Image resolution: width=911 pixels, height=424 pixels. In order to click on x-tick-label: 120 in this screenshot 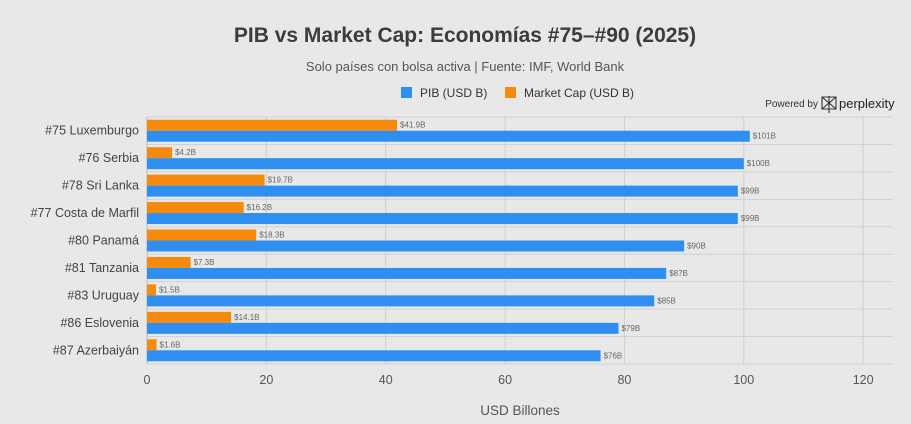, I will do `click(863, 380)`.